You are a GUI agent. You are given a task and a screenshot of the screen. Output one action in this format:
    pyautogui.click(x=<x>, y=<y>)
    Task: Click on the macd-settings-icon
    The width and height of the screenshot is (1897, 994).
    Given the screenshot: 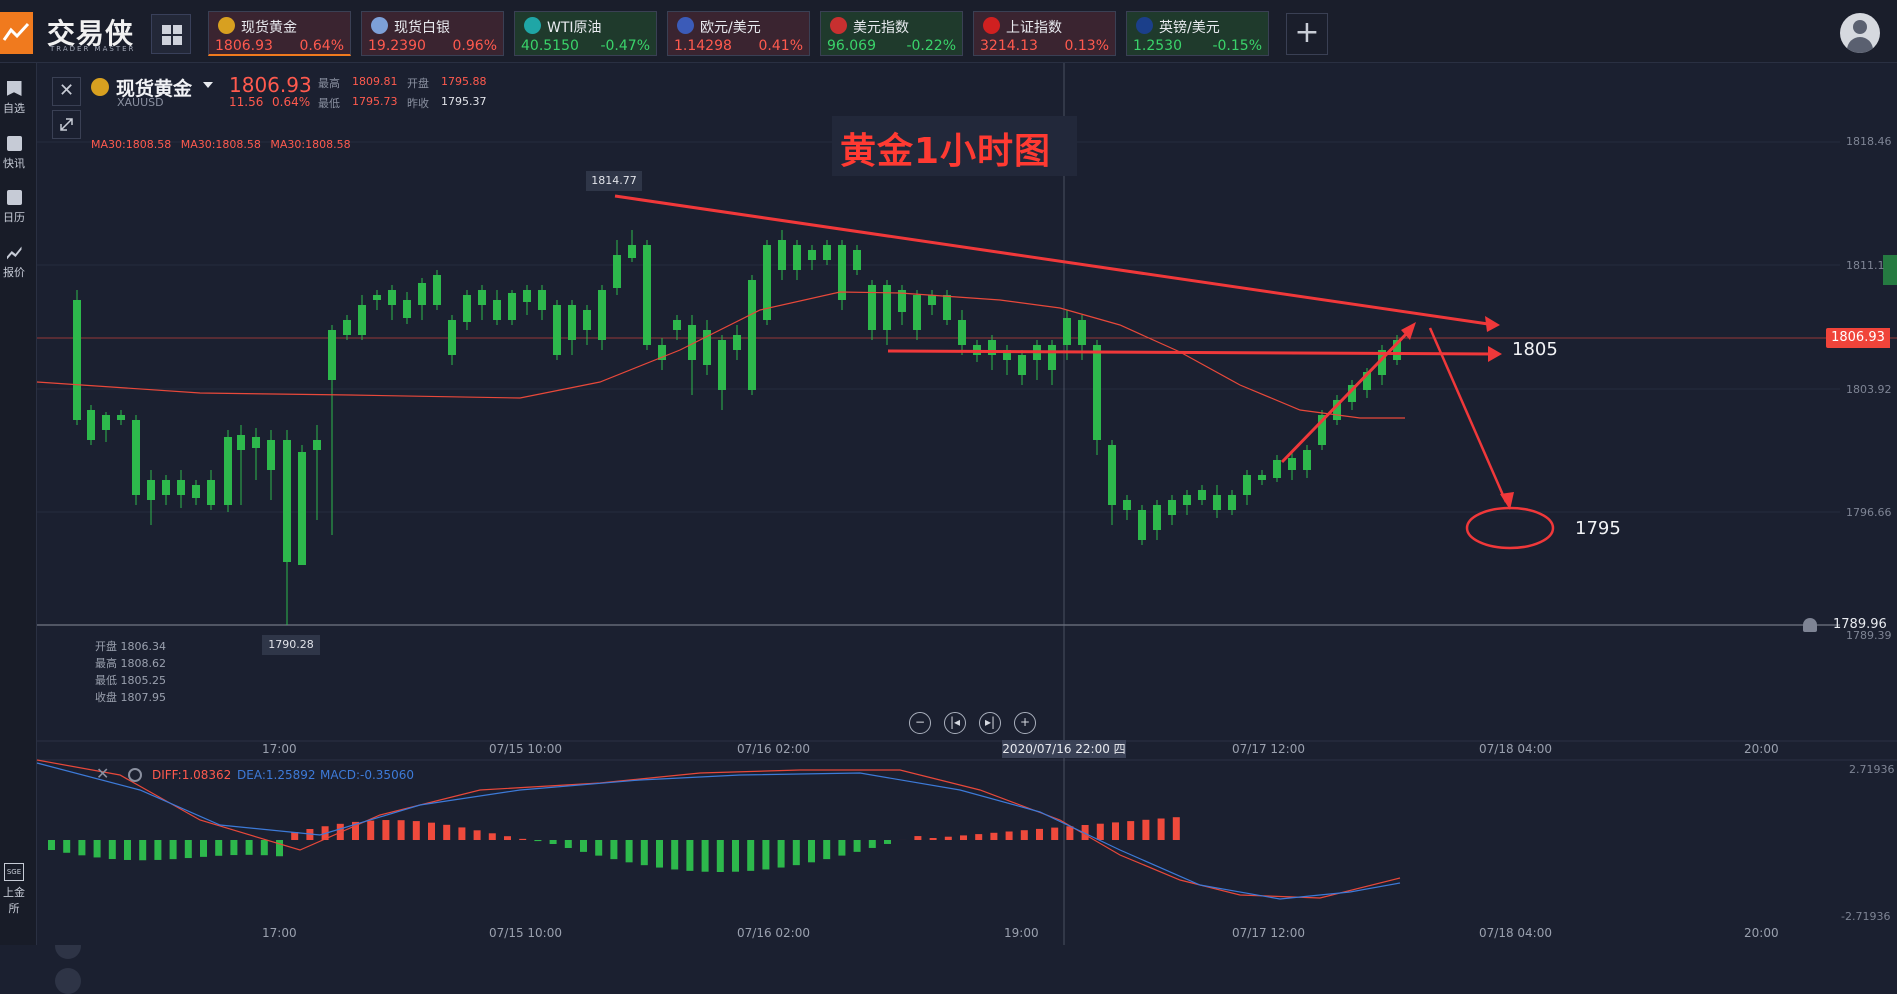 What is the action you would take?
    pyautogui.click(x=135, y=775)
    